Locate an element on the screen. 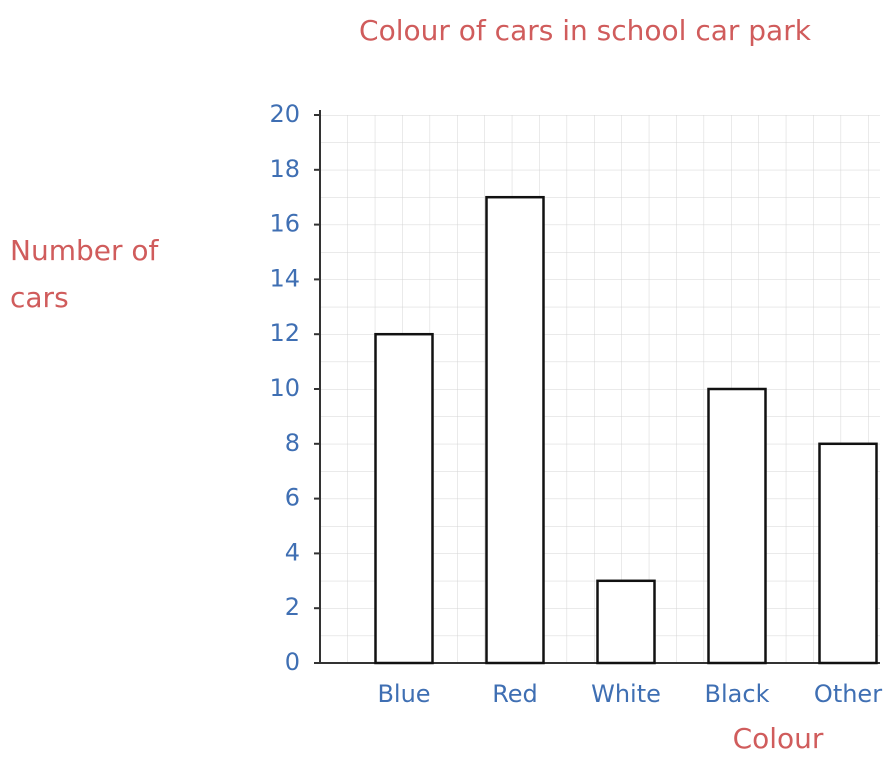 This screenshot has height=782, width=896. y-tick-label: 0 is located at coordinates (292, 662).